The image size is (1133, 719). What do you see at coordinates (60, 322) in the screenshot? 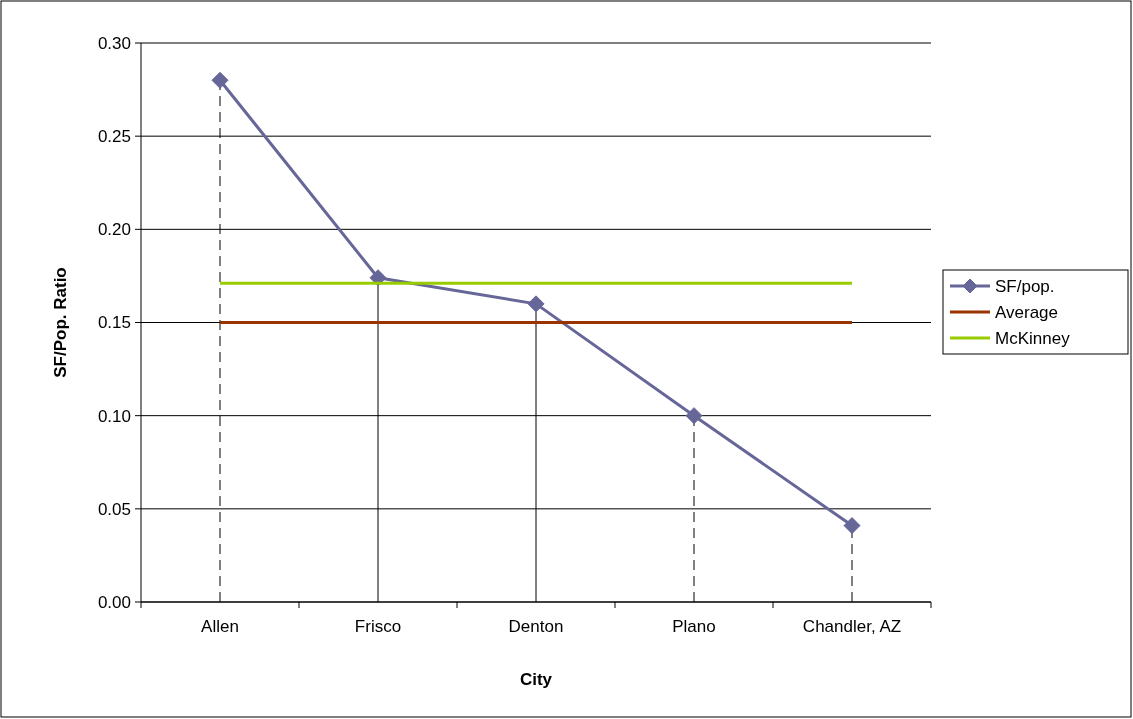
I see `y-axis-title: SF/Pop. Ratio` at bounding box center [60, 322].